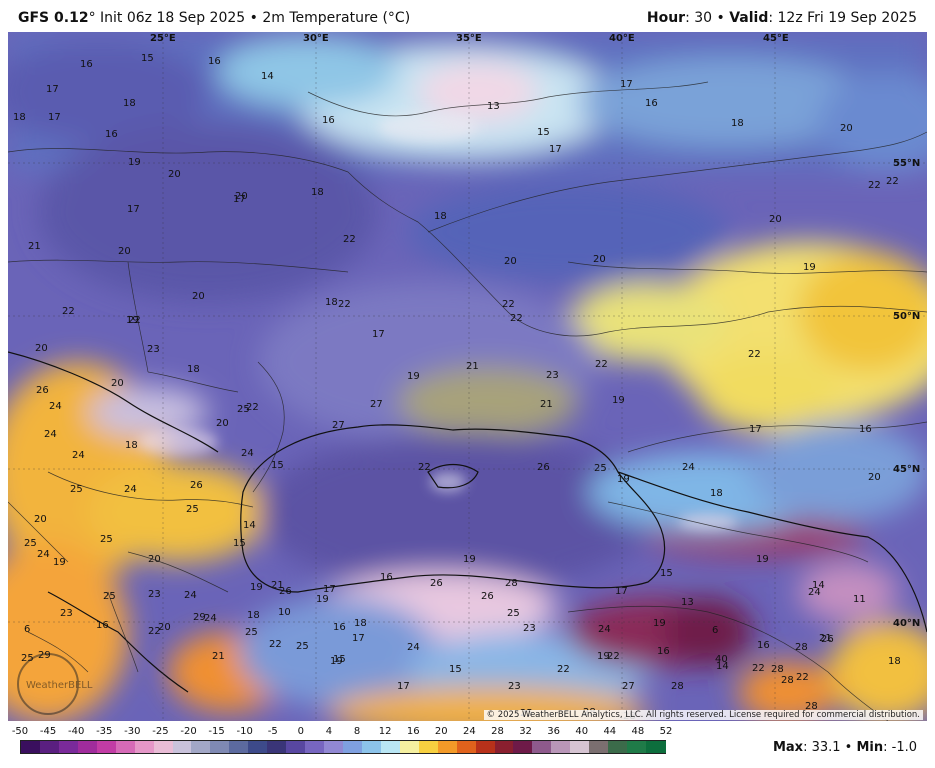 This screenshot has width=935, height=768. What do you see at coordinates (842, 18) in the screenshot?
I see `valid-value: : 12z Fri 19 Sep 2025` at bounding box center [842, 18].